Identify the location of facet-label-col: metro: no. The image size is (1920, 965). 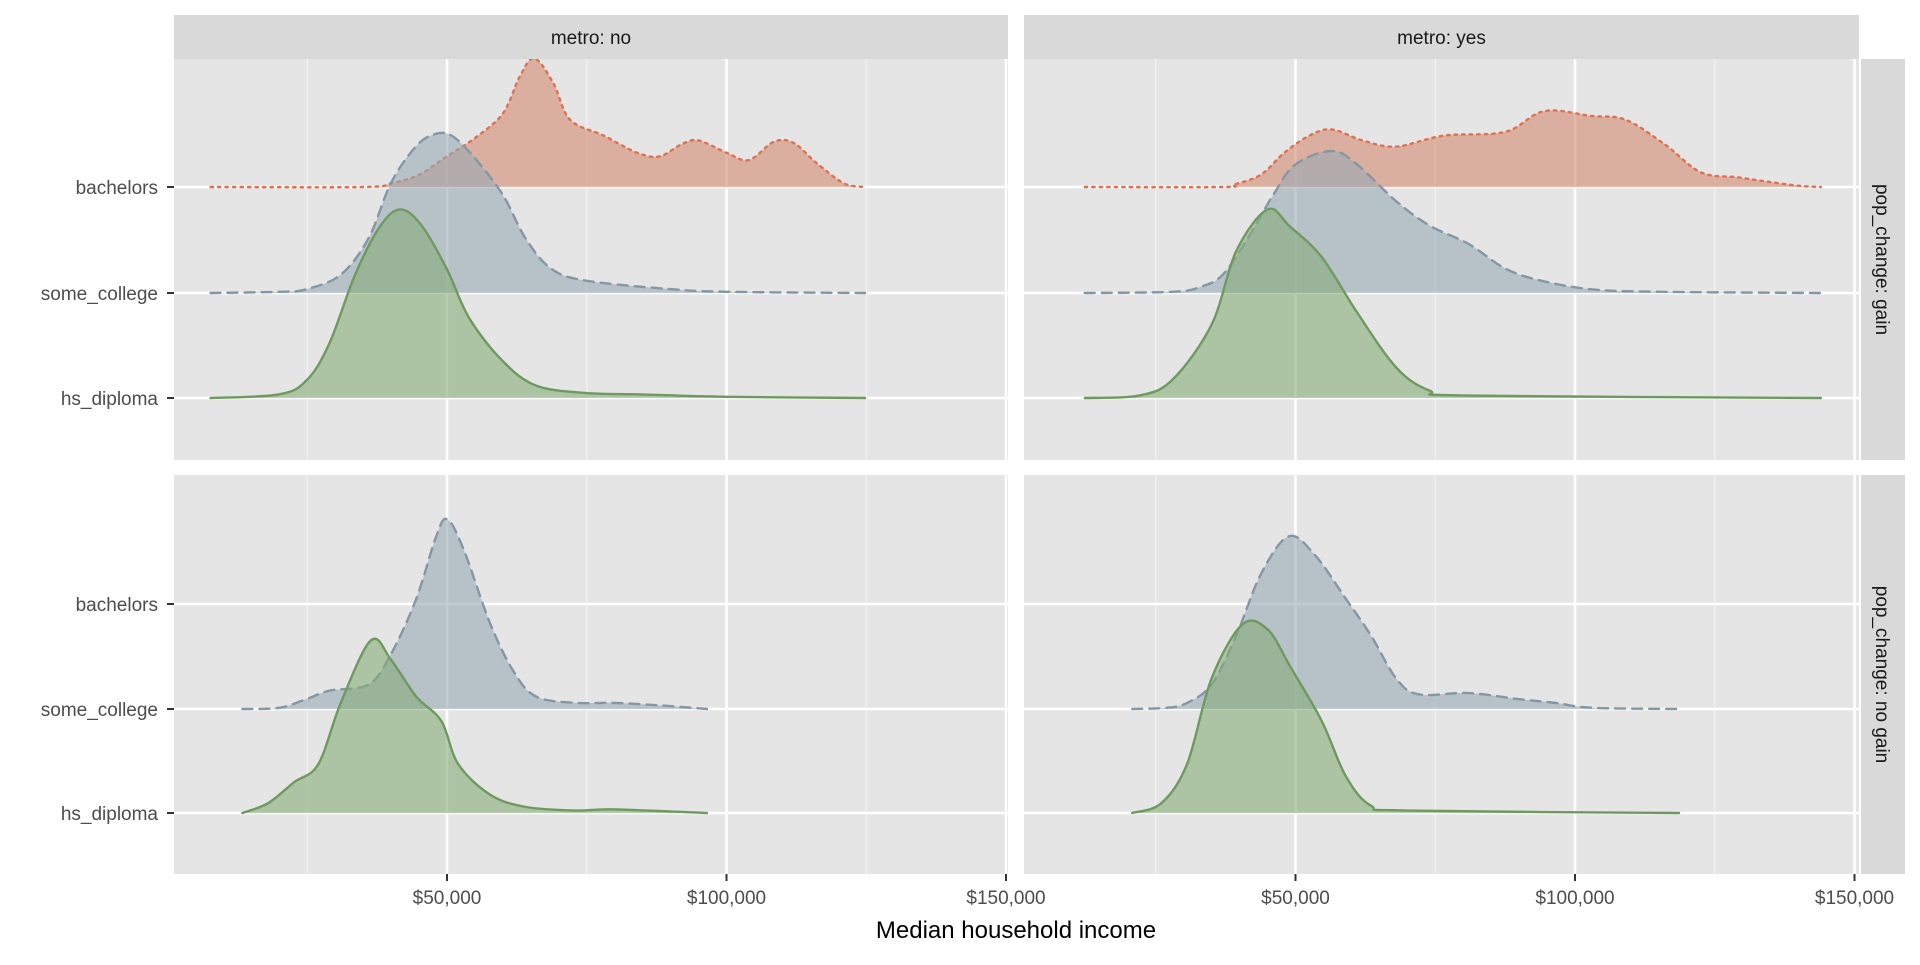
(591, 38).